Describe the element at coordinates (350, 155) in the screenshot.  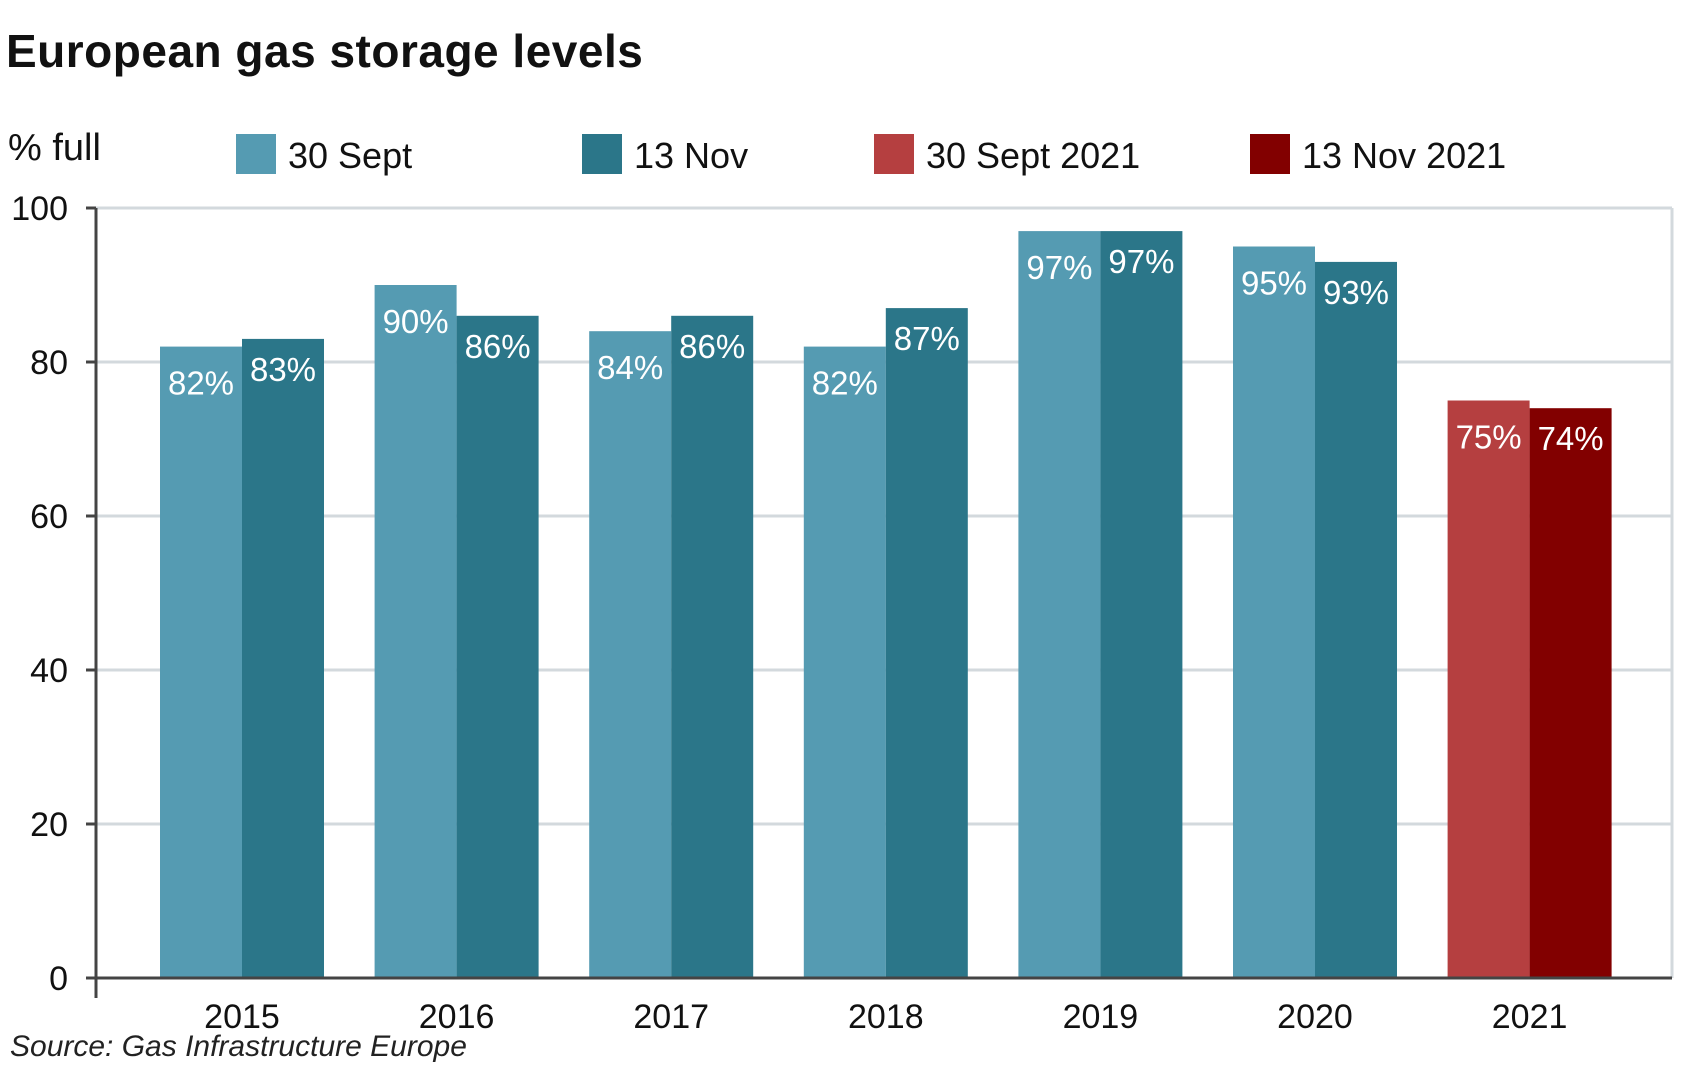
I see `legend-entry: 30 Sept` at that location.